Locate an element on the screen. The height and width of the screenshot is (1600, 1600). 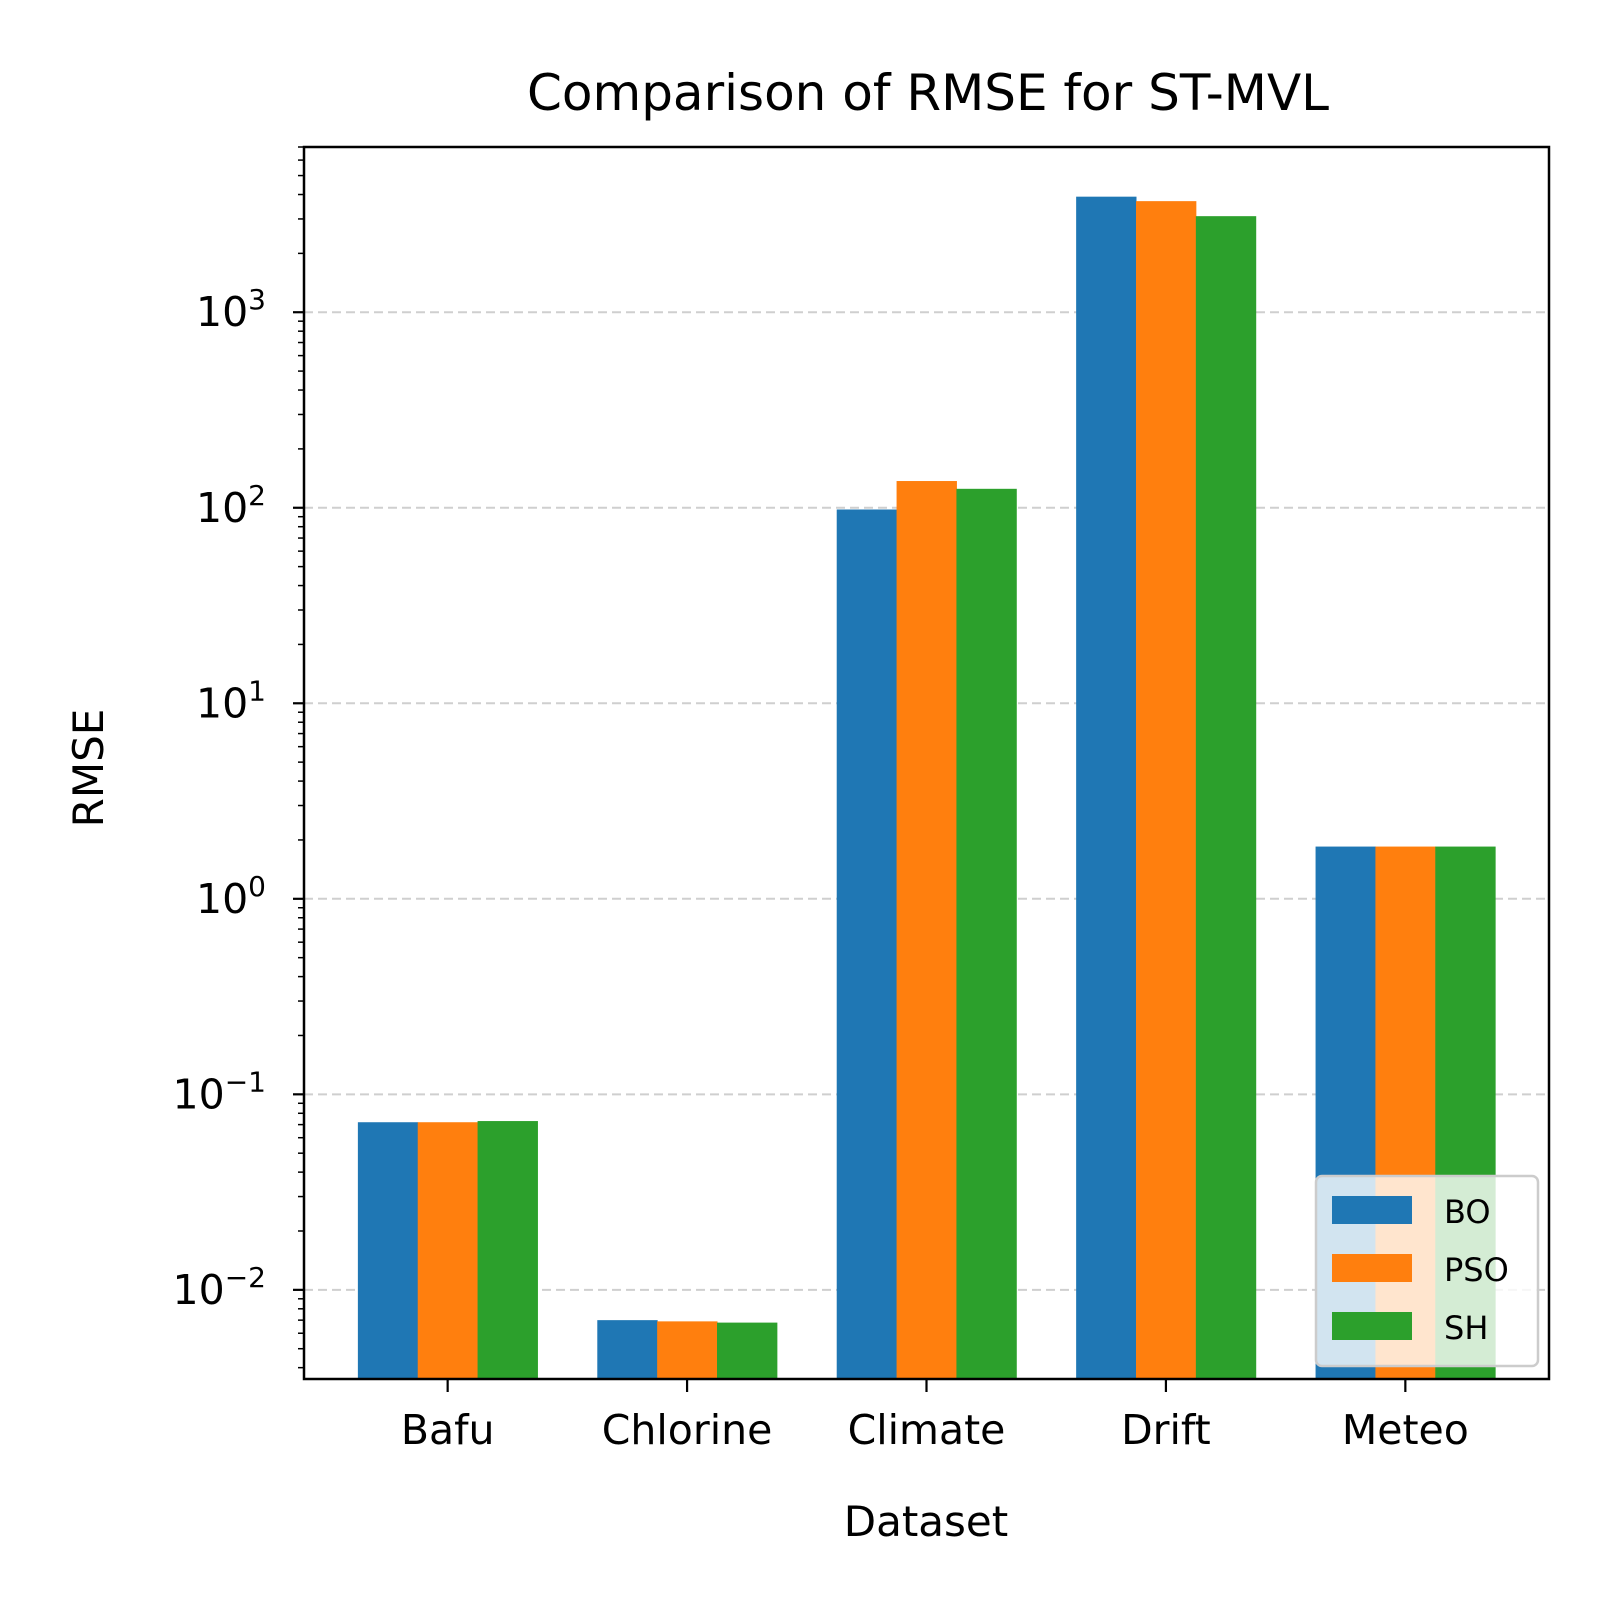
y-axis-title: RMSE is located at coordinates (88, 768).